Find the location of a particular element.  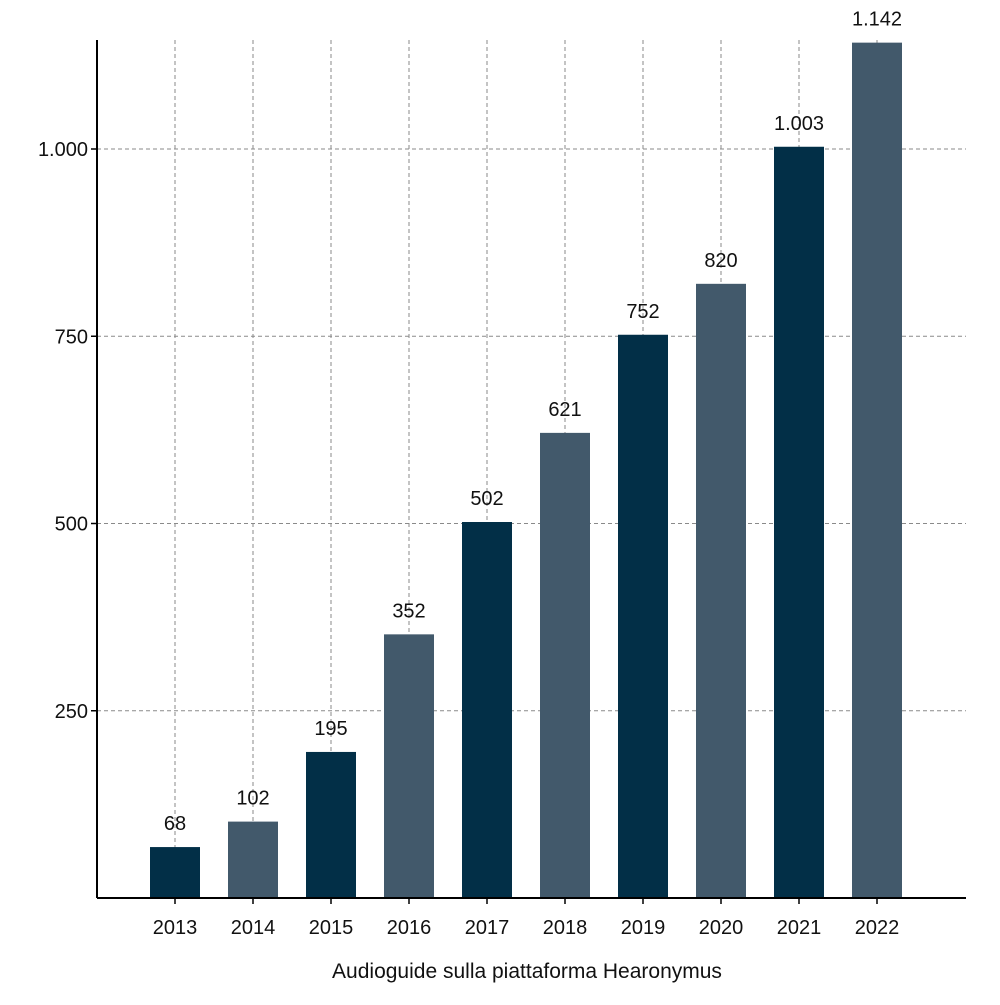

x-tick-label-2021: 2021 is located at coordinates (799, 928).